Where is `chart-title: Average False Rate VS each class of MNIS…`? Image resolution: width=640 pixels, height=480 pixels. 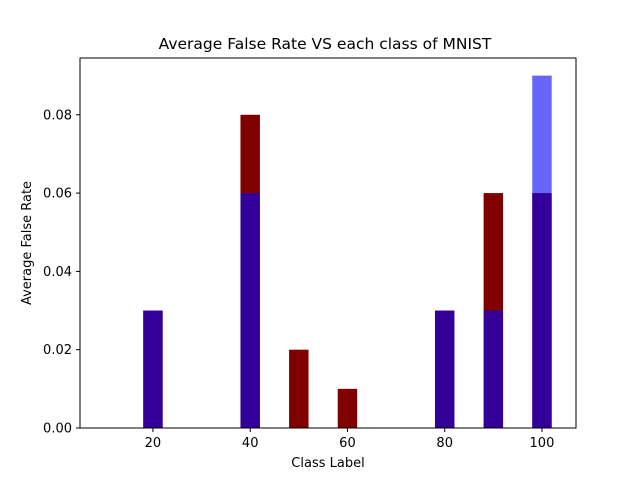 chart-title: Average False Rate VS each class of MNIS… is located at coordinates (325, 44).